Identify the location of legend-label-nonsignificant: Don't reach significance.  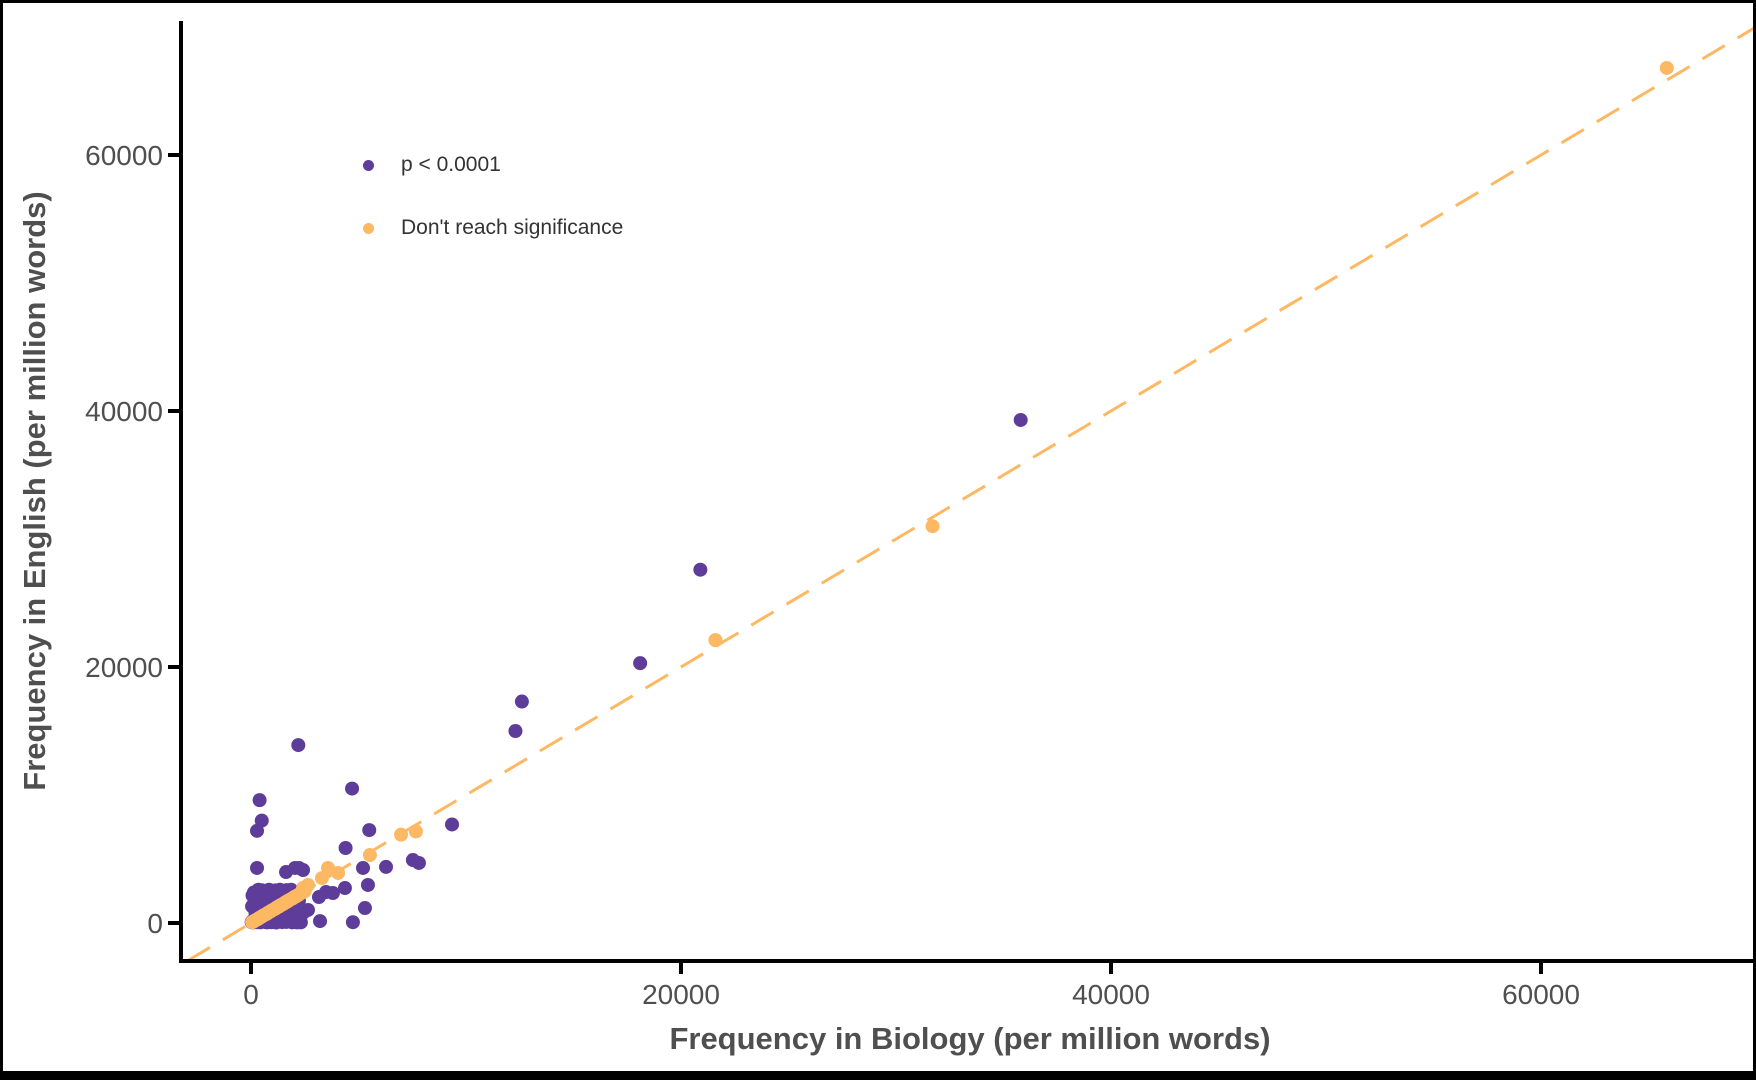
(512, 227).